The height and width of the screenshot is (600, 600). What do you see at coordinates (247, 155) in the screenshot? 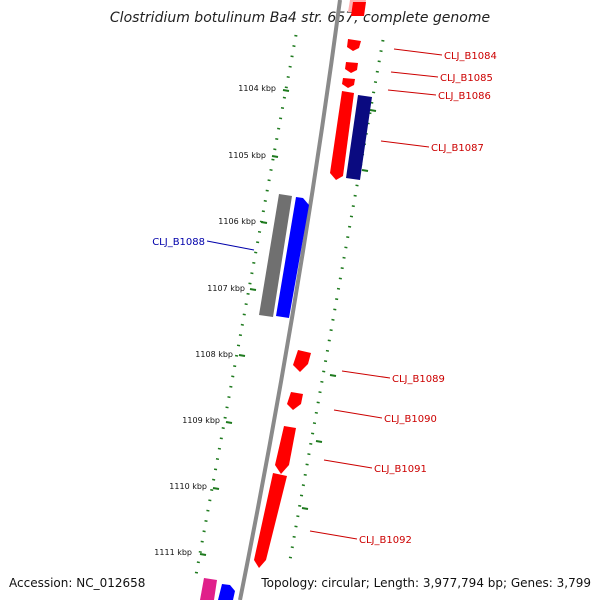
I see `tick-label: 1105 kbp` at bounding box center [247, 155].